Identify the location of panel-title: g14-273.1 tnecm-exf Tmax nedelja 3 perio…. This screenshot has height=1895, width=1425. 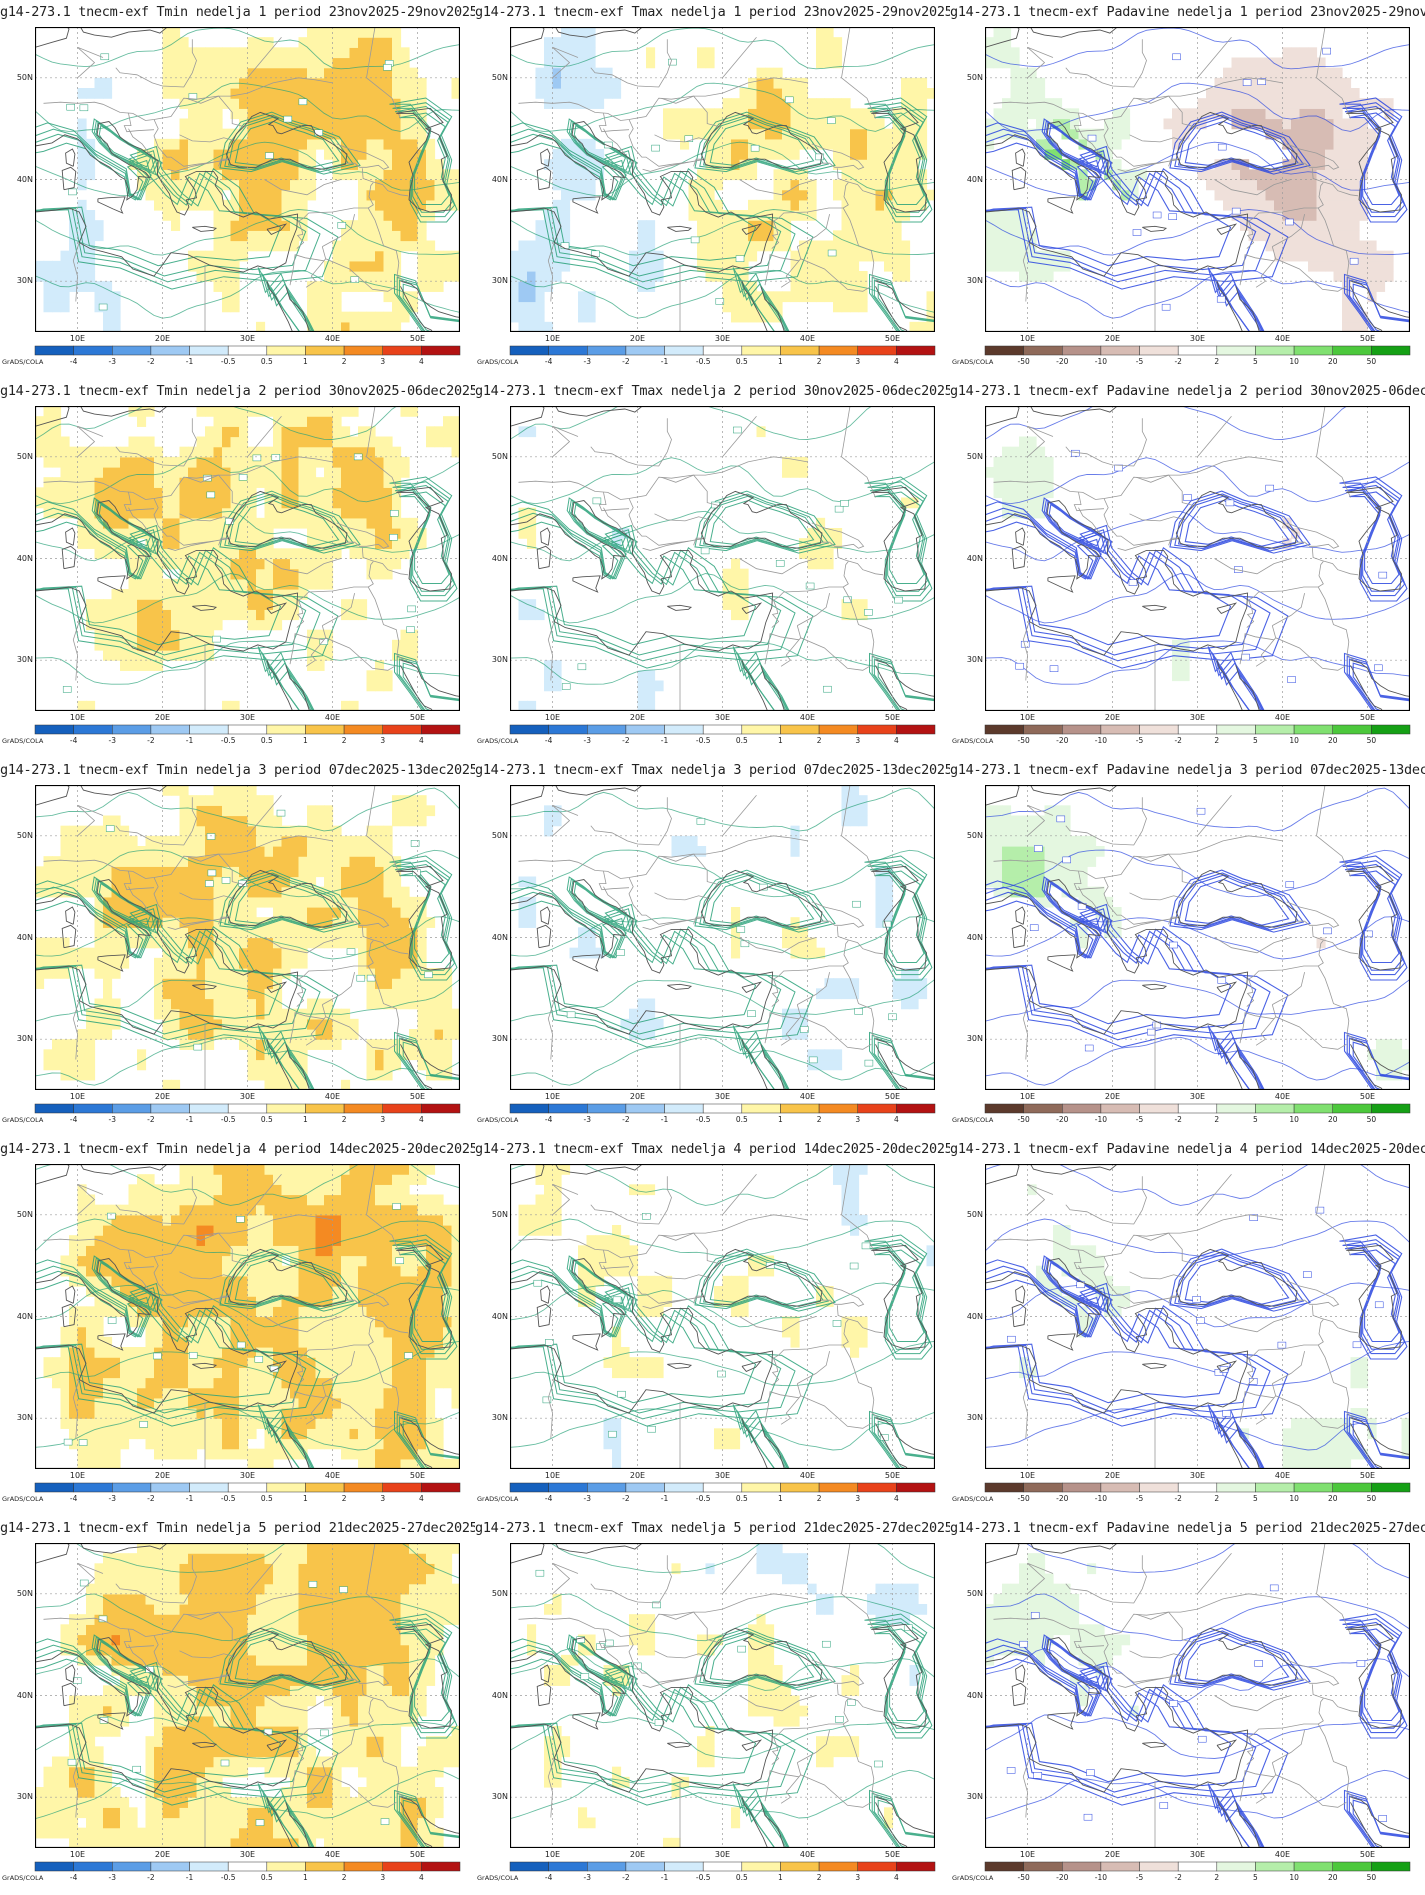
(712, 770).